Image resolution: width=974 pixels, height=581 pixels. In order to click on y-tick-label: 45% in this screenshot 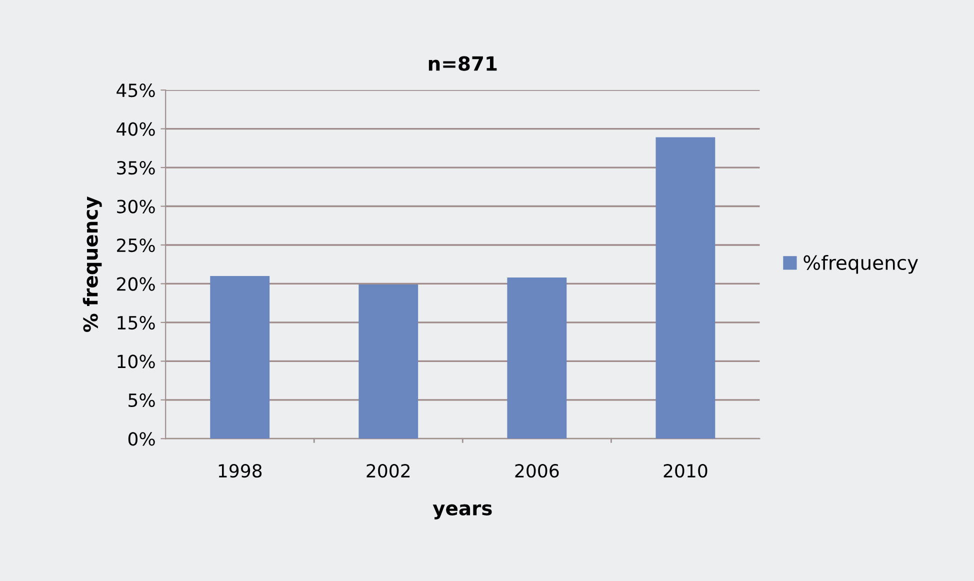, I will do `click(135, 91)`.